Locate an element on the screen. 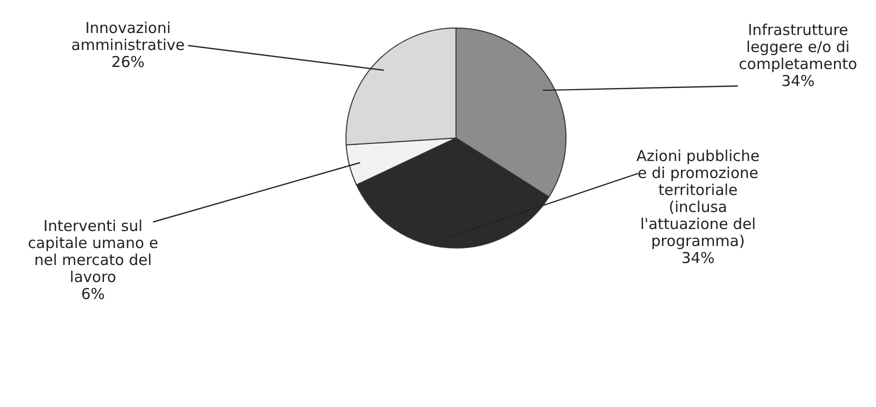 The width and height of the screenshot is (876, 407). slice-label: Innovazioni amministrative is located at coordinates (128, 36).